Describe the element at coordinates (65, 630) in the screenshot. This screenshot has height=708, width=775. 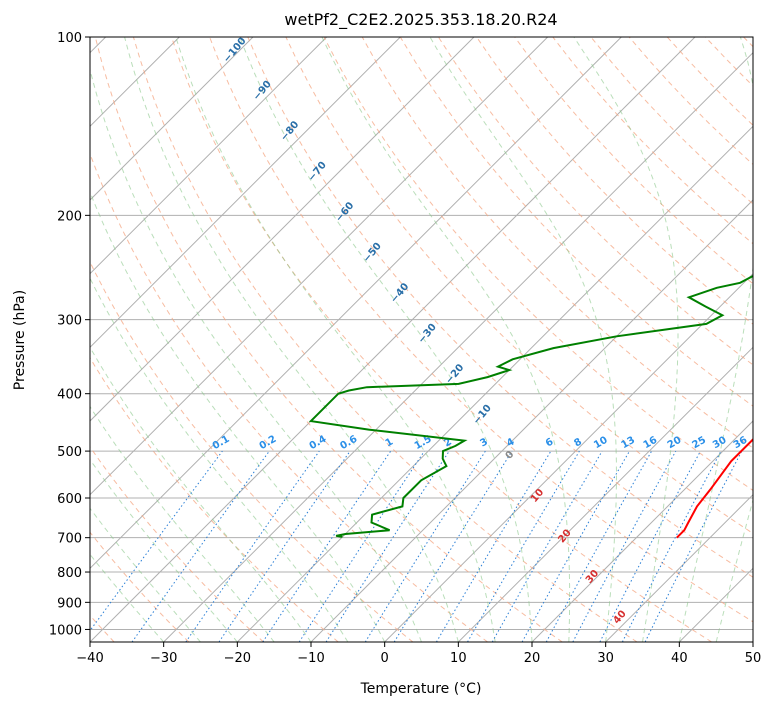
I see `y-tick-label: 1000` at that location.